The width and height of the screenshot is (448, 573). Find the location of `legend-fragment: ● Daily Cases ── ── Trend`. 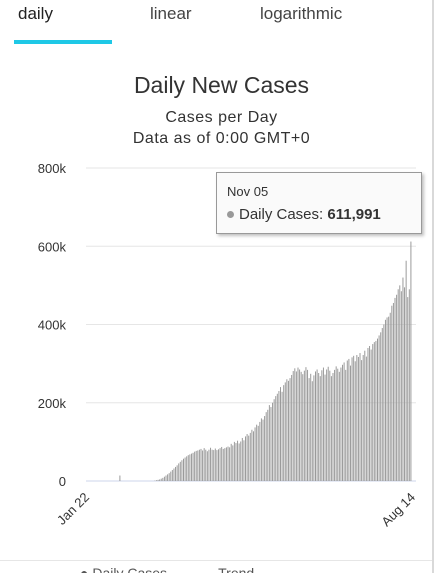

legend-fragment: ● Daily Cases ── ── Trend is located at coordinates (167, 569).